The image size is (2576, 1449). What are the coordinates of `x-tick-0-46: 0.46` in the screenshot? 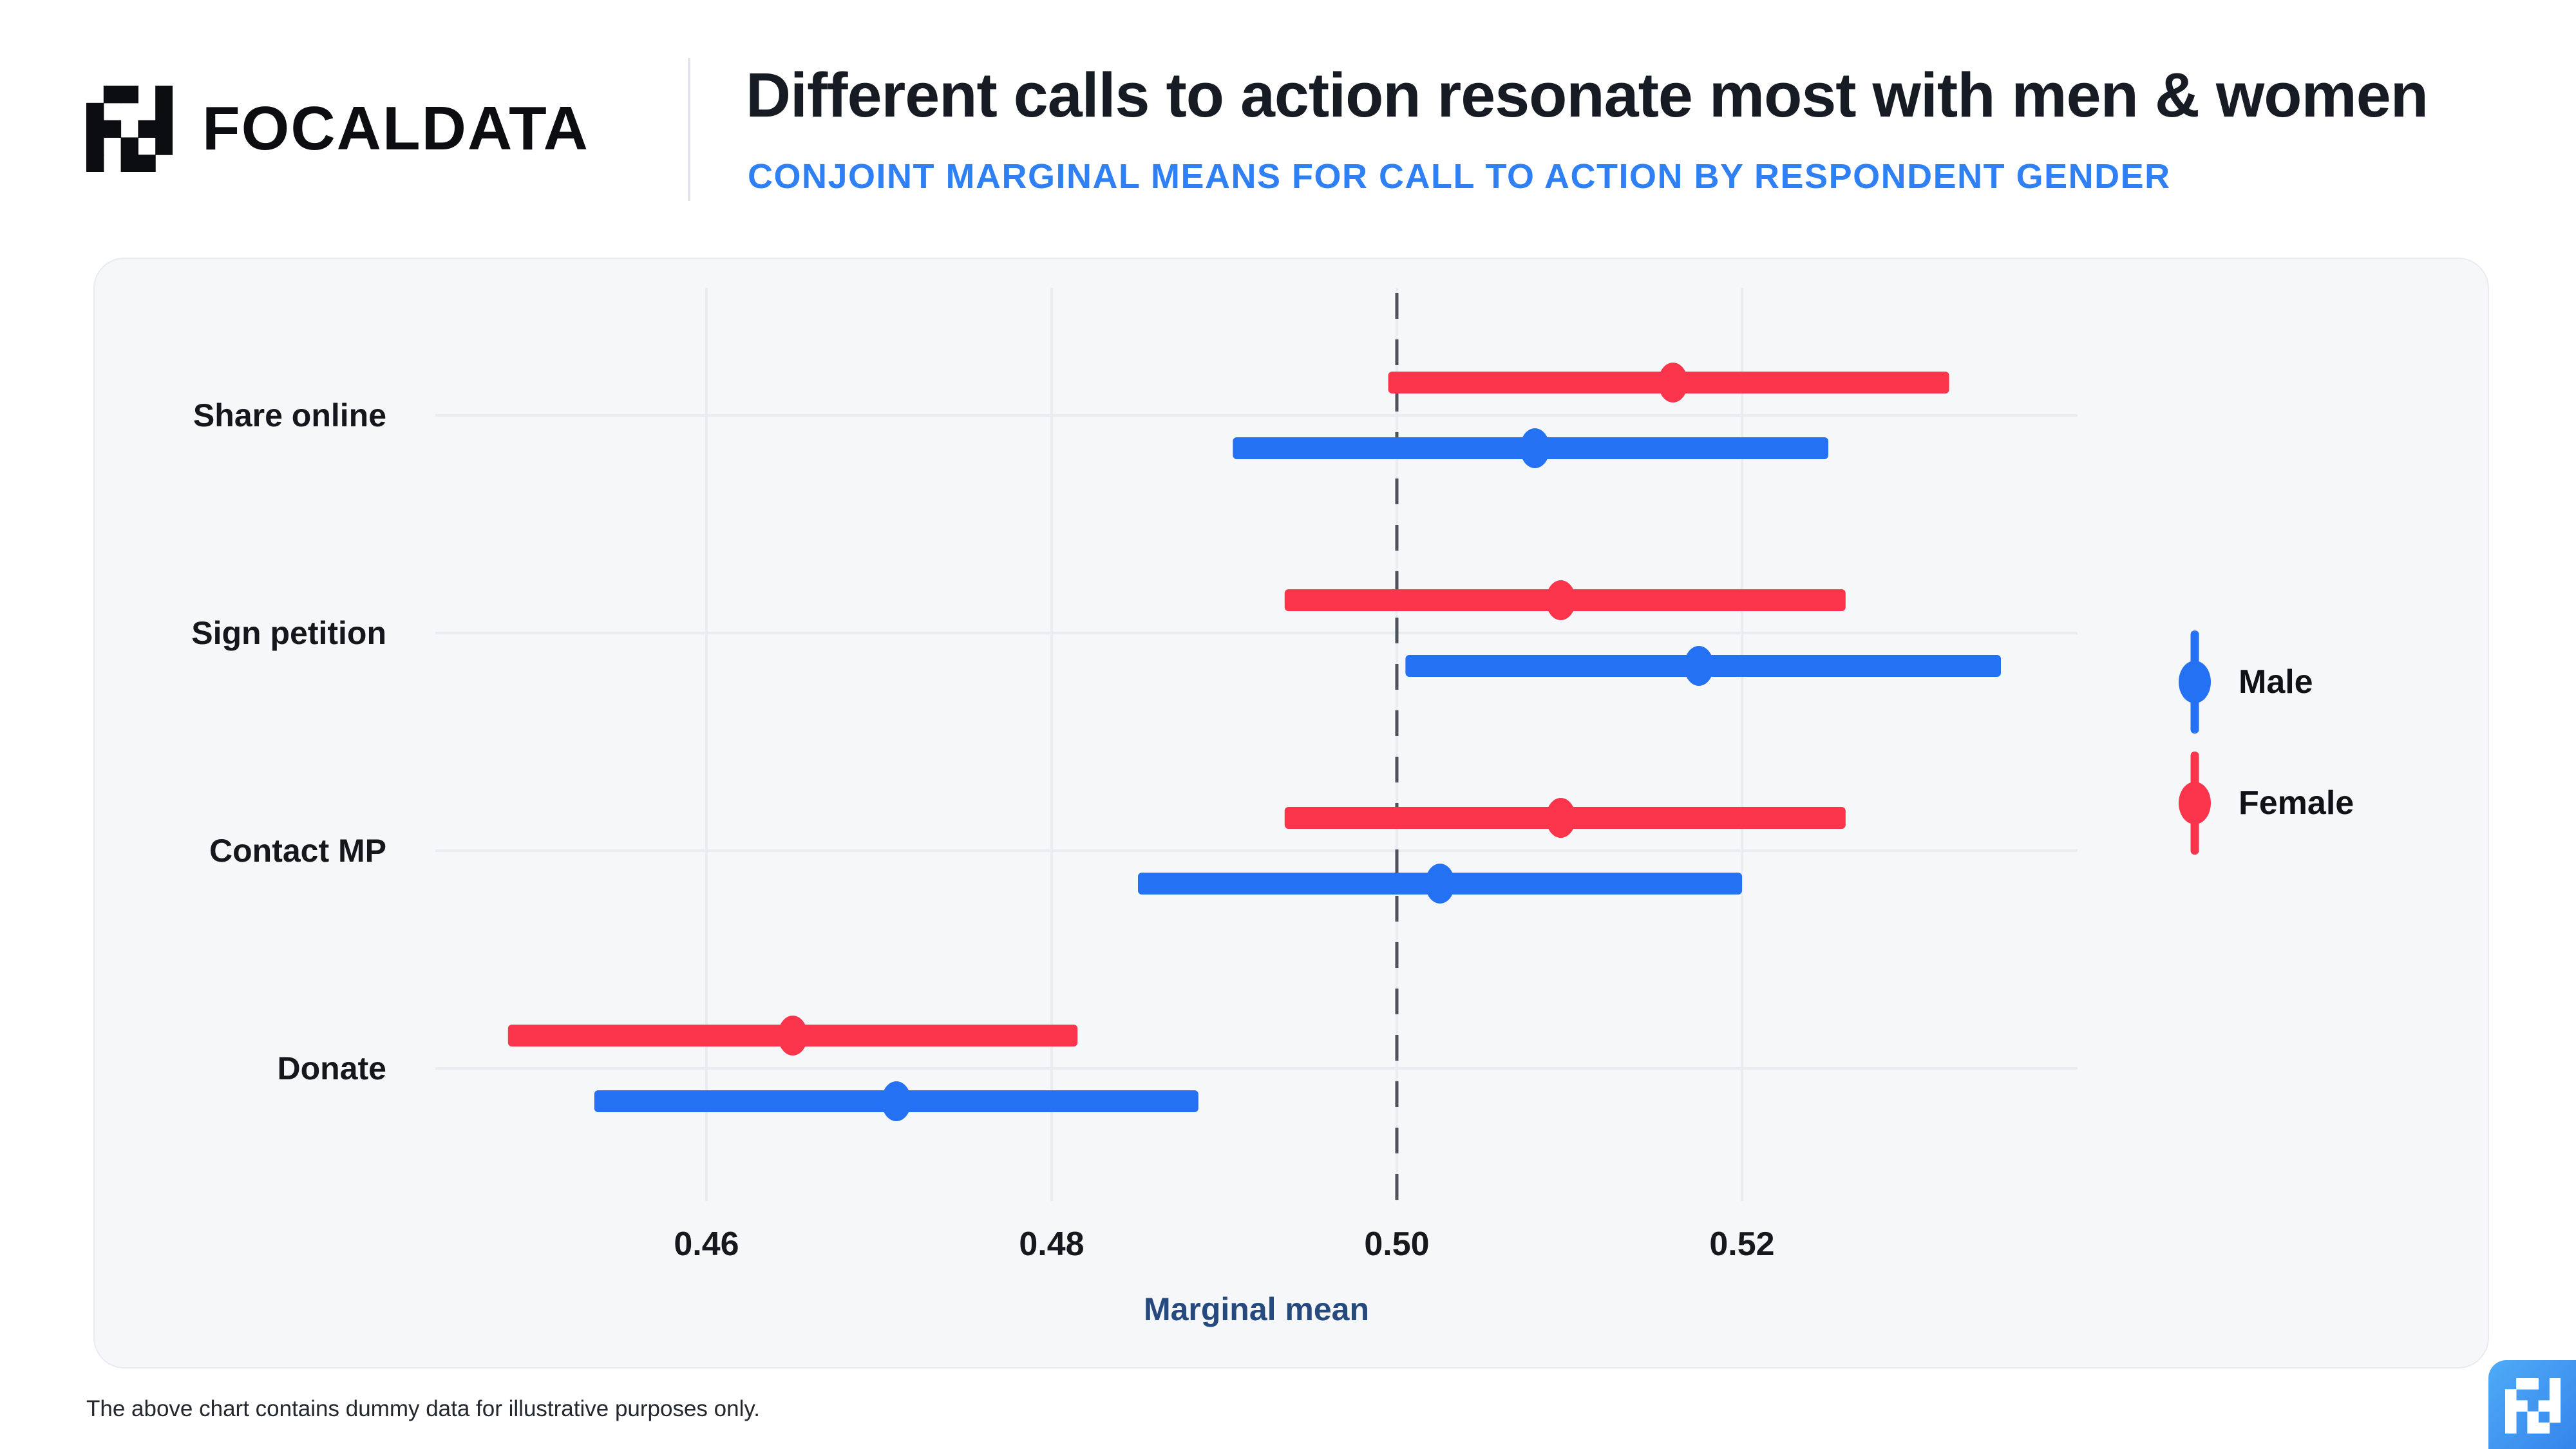 It's located at (707, 1244).